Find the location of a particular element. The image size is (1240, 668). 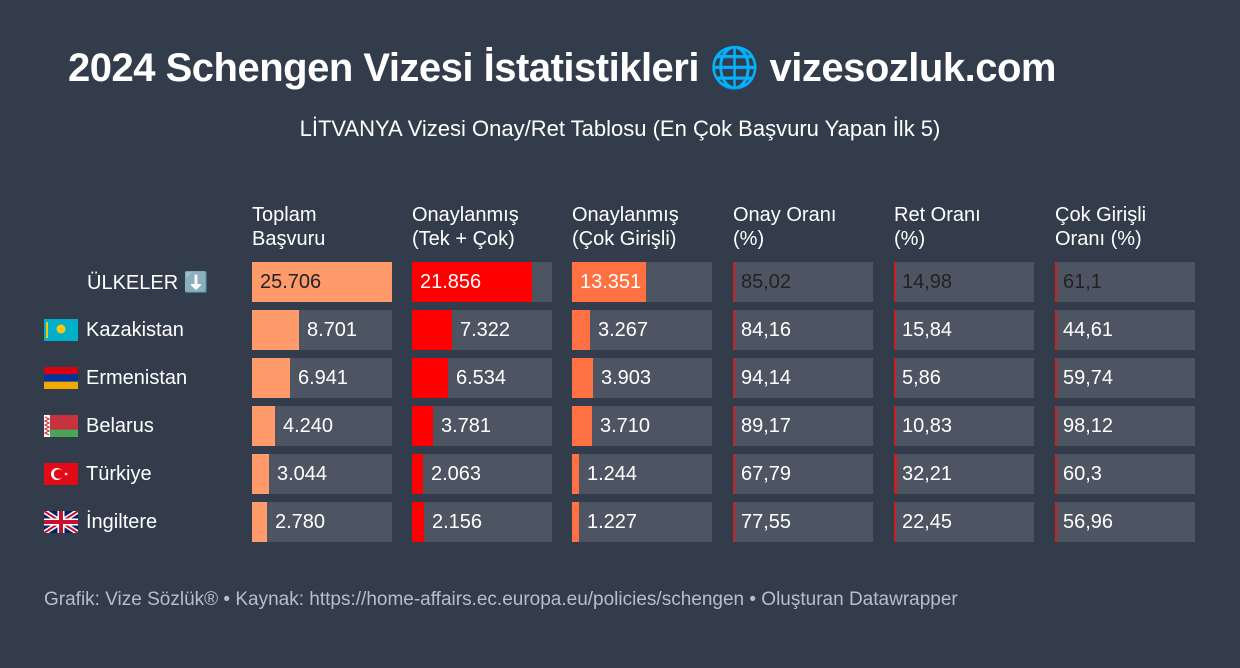

cell-value: 22,45 is located at coordinates (927, 522).